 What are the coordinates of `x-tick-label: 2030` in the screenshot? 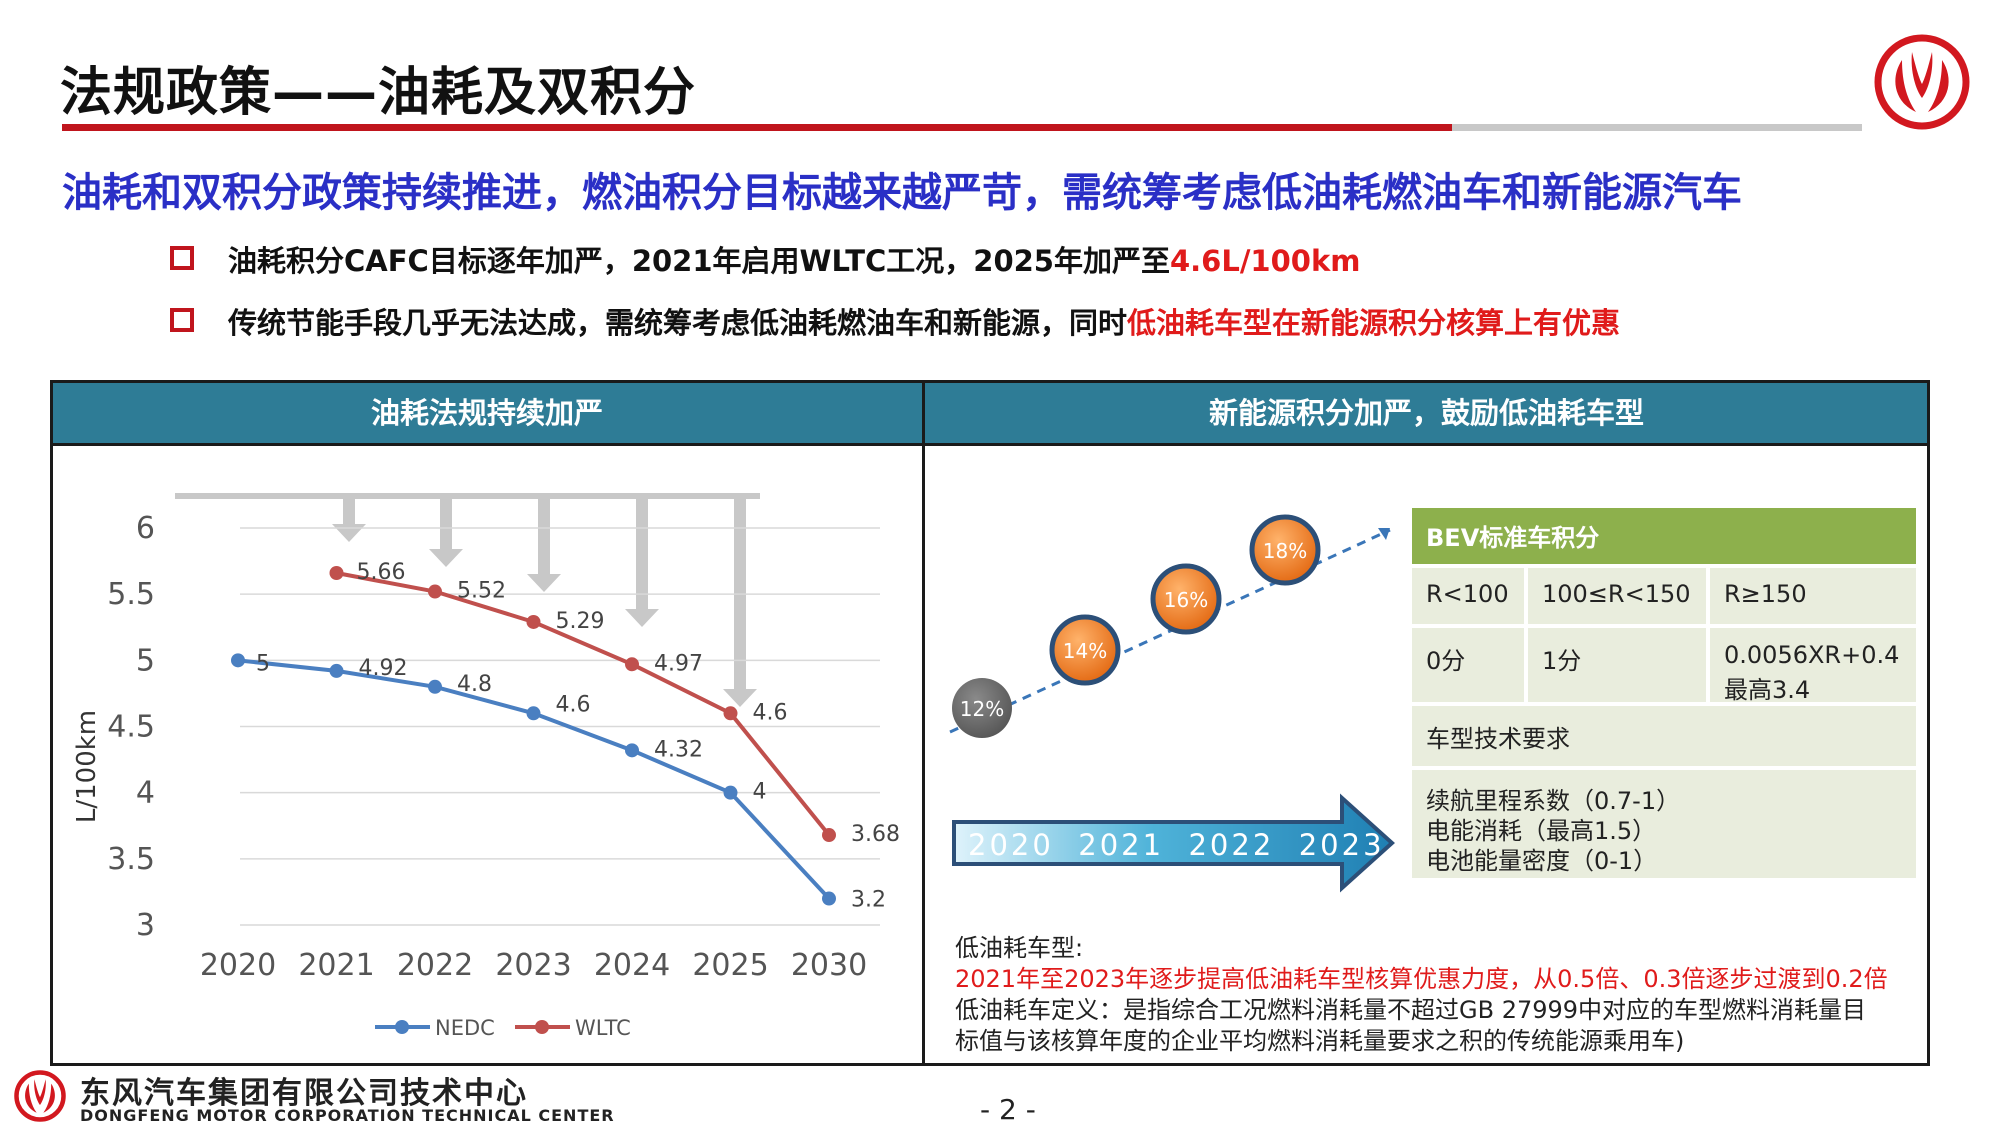 It's located at (829, 965).